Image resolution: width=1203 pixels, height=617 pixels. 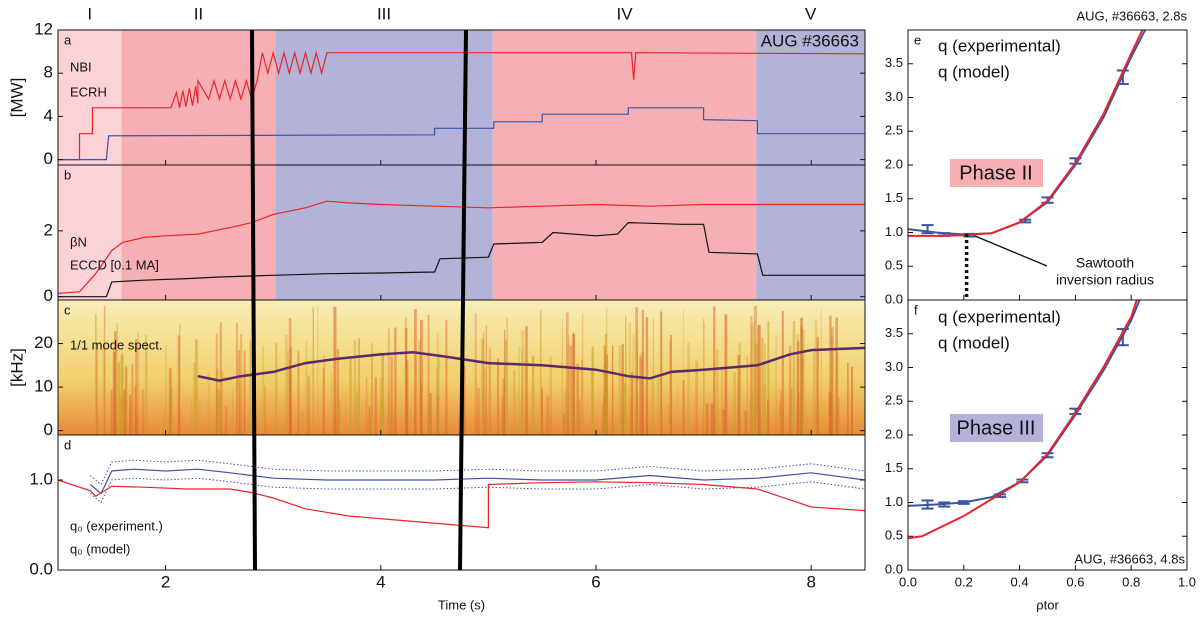 What do you see at coordinates (1131, 581) in the screenshot?
I see `x-tick-label: 0.8` at bounding box center [1131, 581].